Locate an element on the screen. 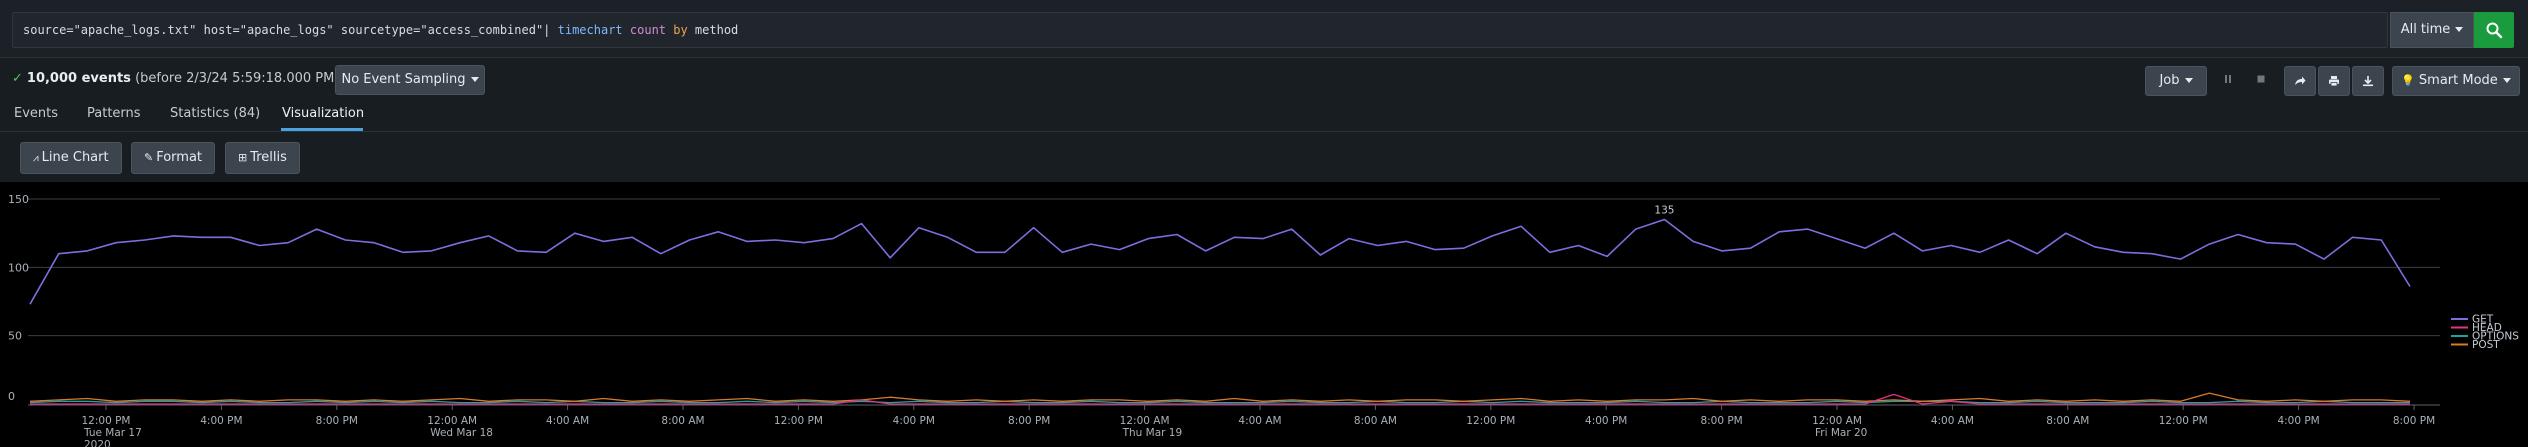 Image resolution: width=2528 pixels, height=447 pixels. export-button is located at coordinates (2368, 81).